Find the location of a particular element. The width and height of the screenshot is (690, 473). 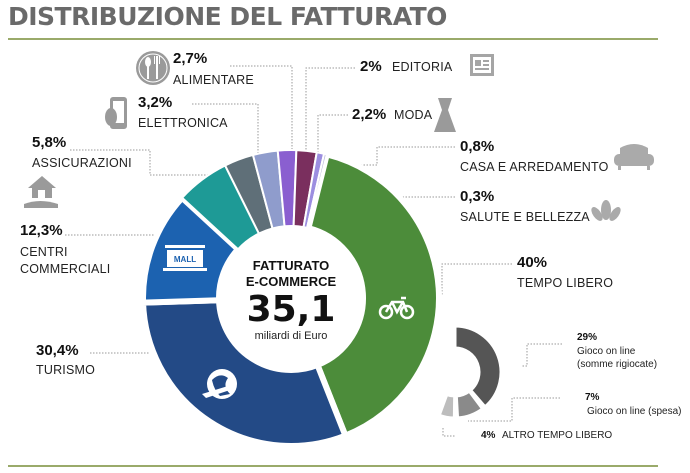

editoria-value: 2% is located at coordinates (371, 66).